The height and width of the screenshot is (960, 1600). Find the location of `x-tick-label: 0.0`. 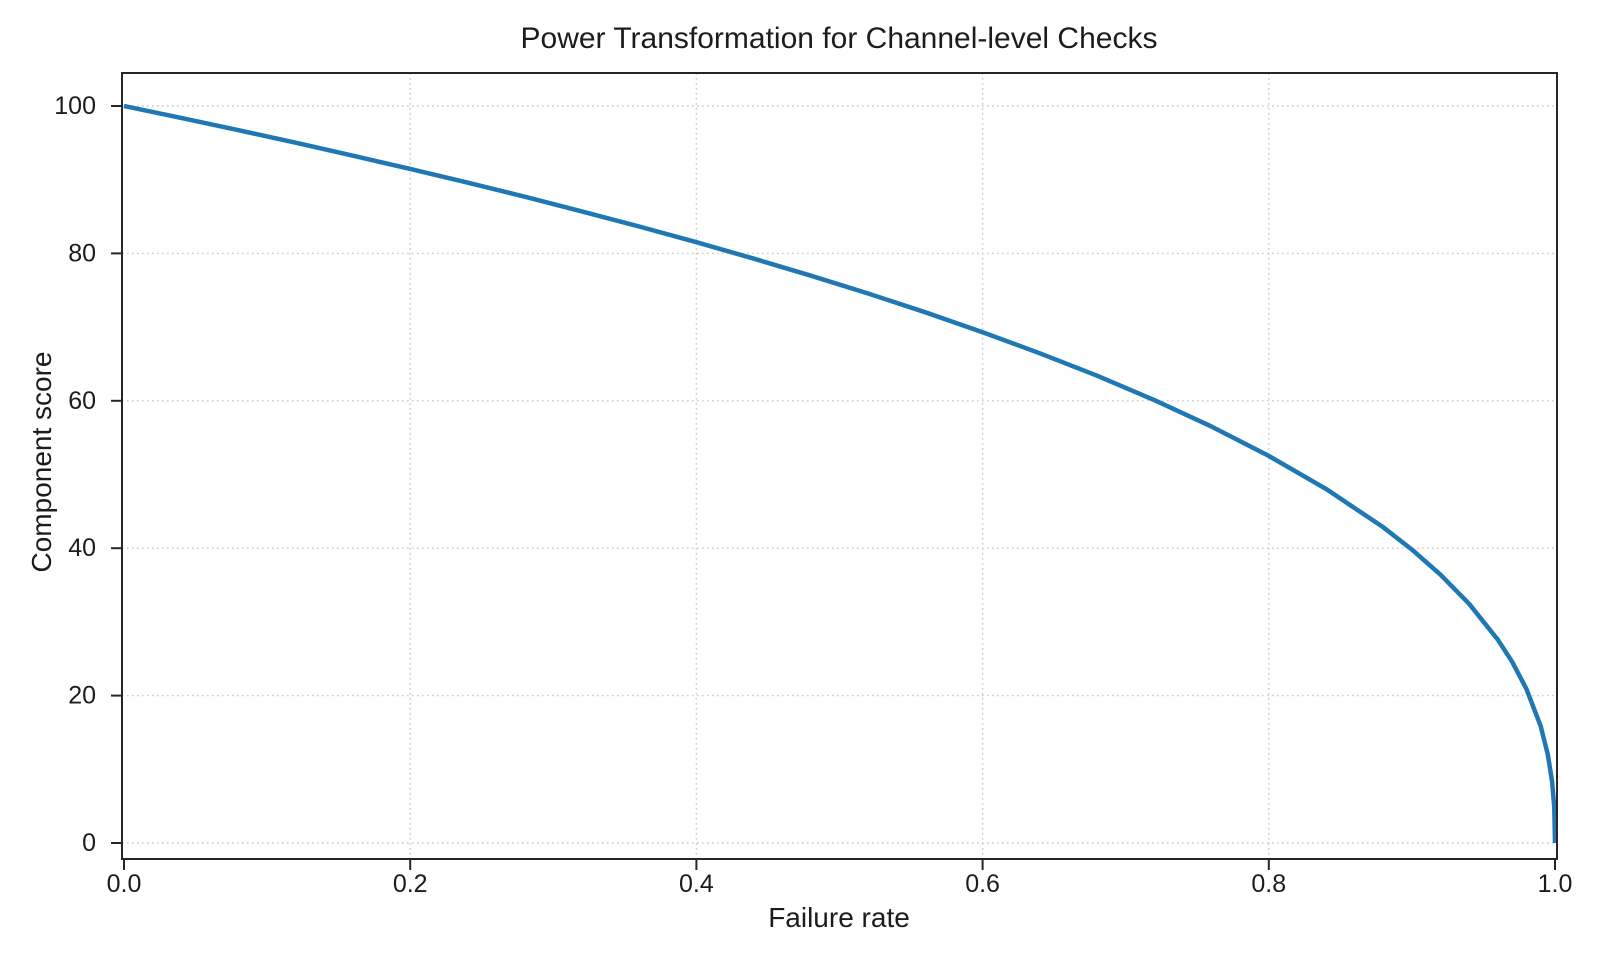

x-tick-label: 0.0 is located at coordinates (124, 884).